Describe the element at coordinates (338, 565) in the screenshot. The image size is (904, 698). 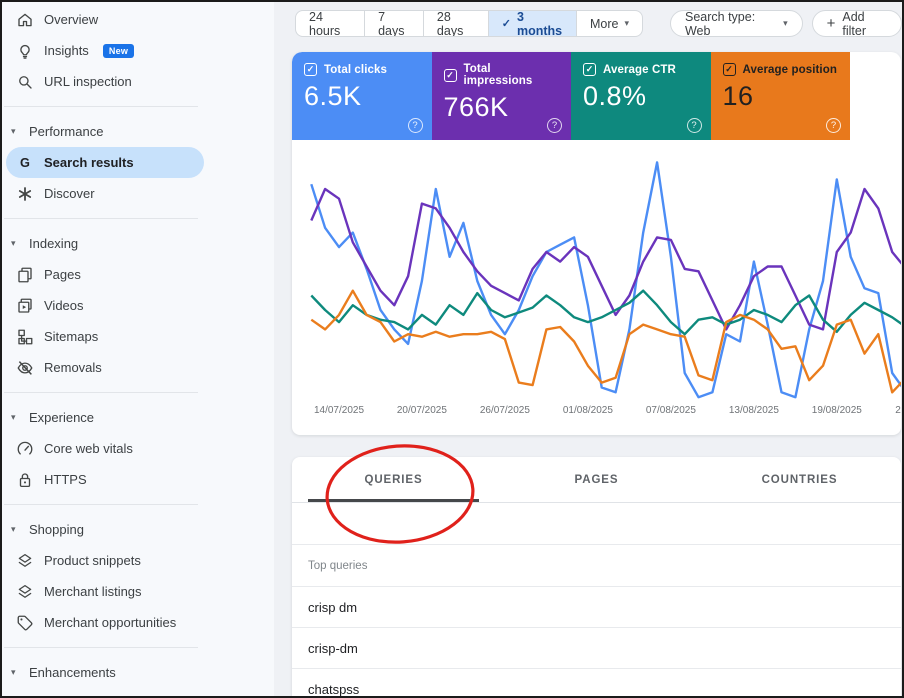
I see `table-header-label: Top queries` at that location.